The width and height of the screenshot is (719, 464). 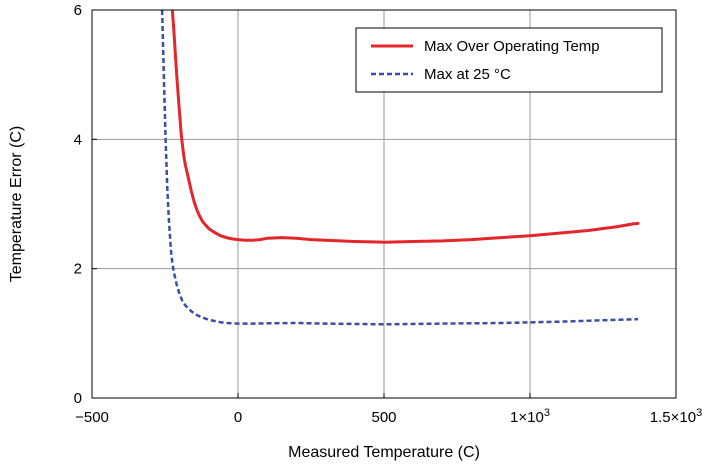 I want to click on y-tick-label: 6, so click(x=78, y=10).